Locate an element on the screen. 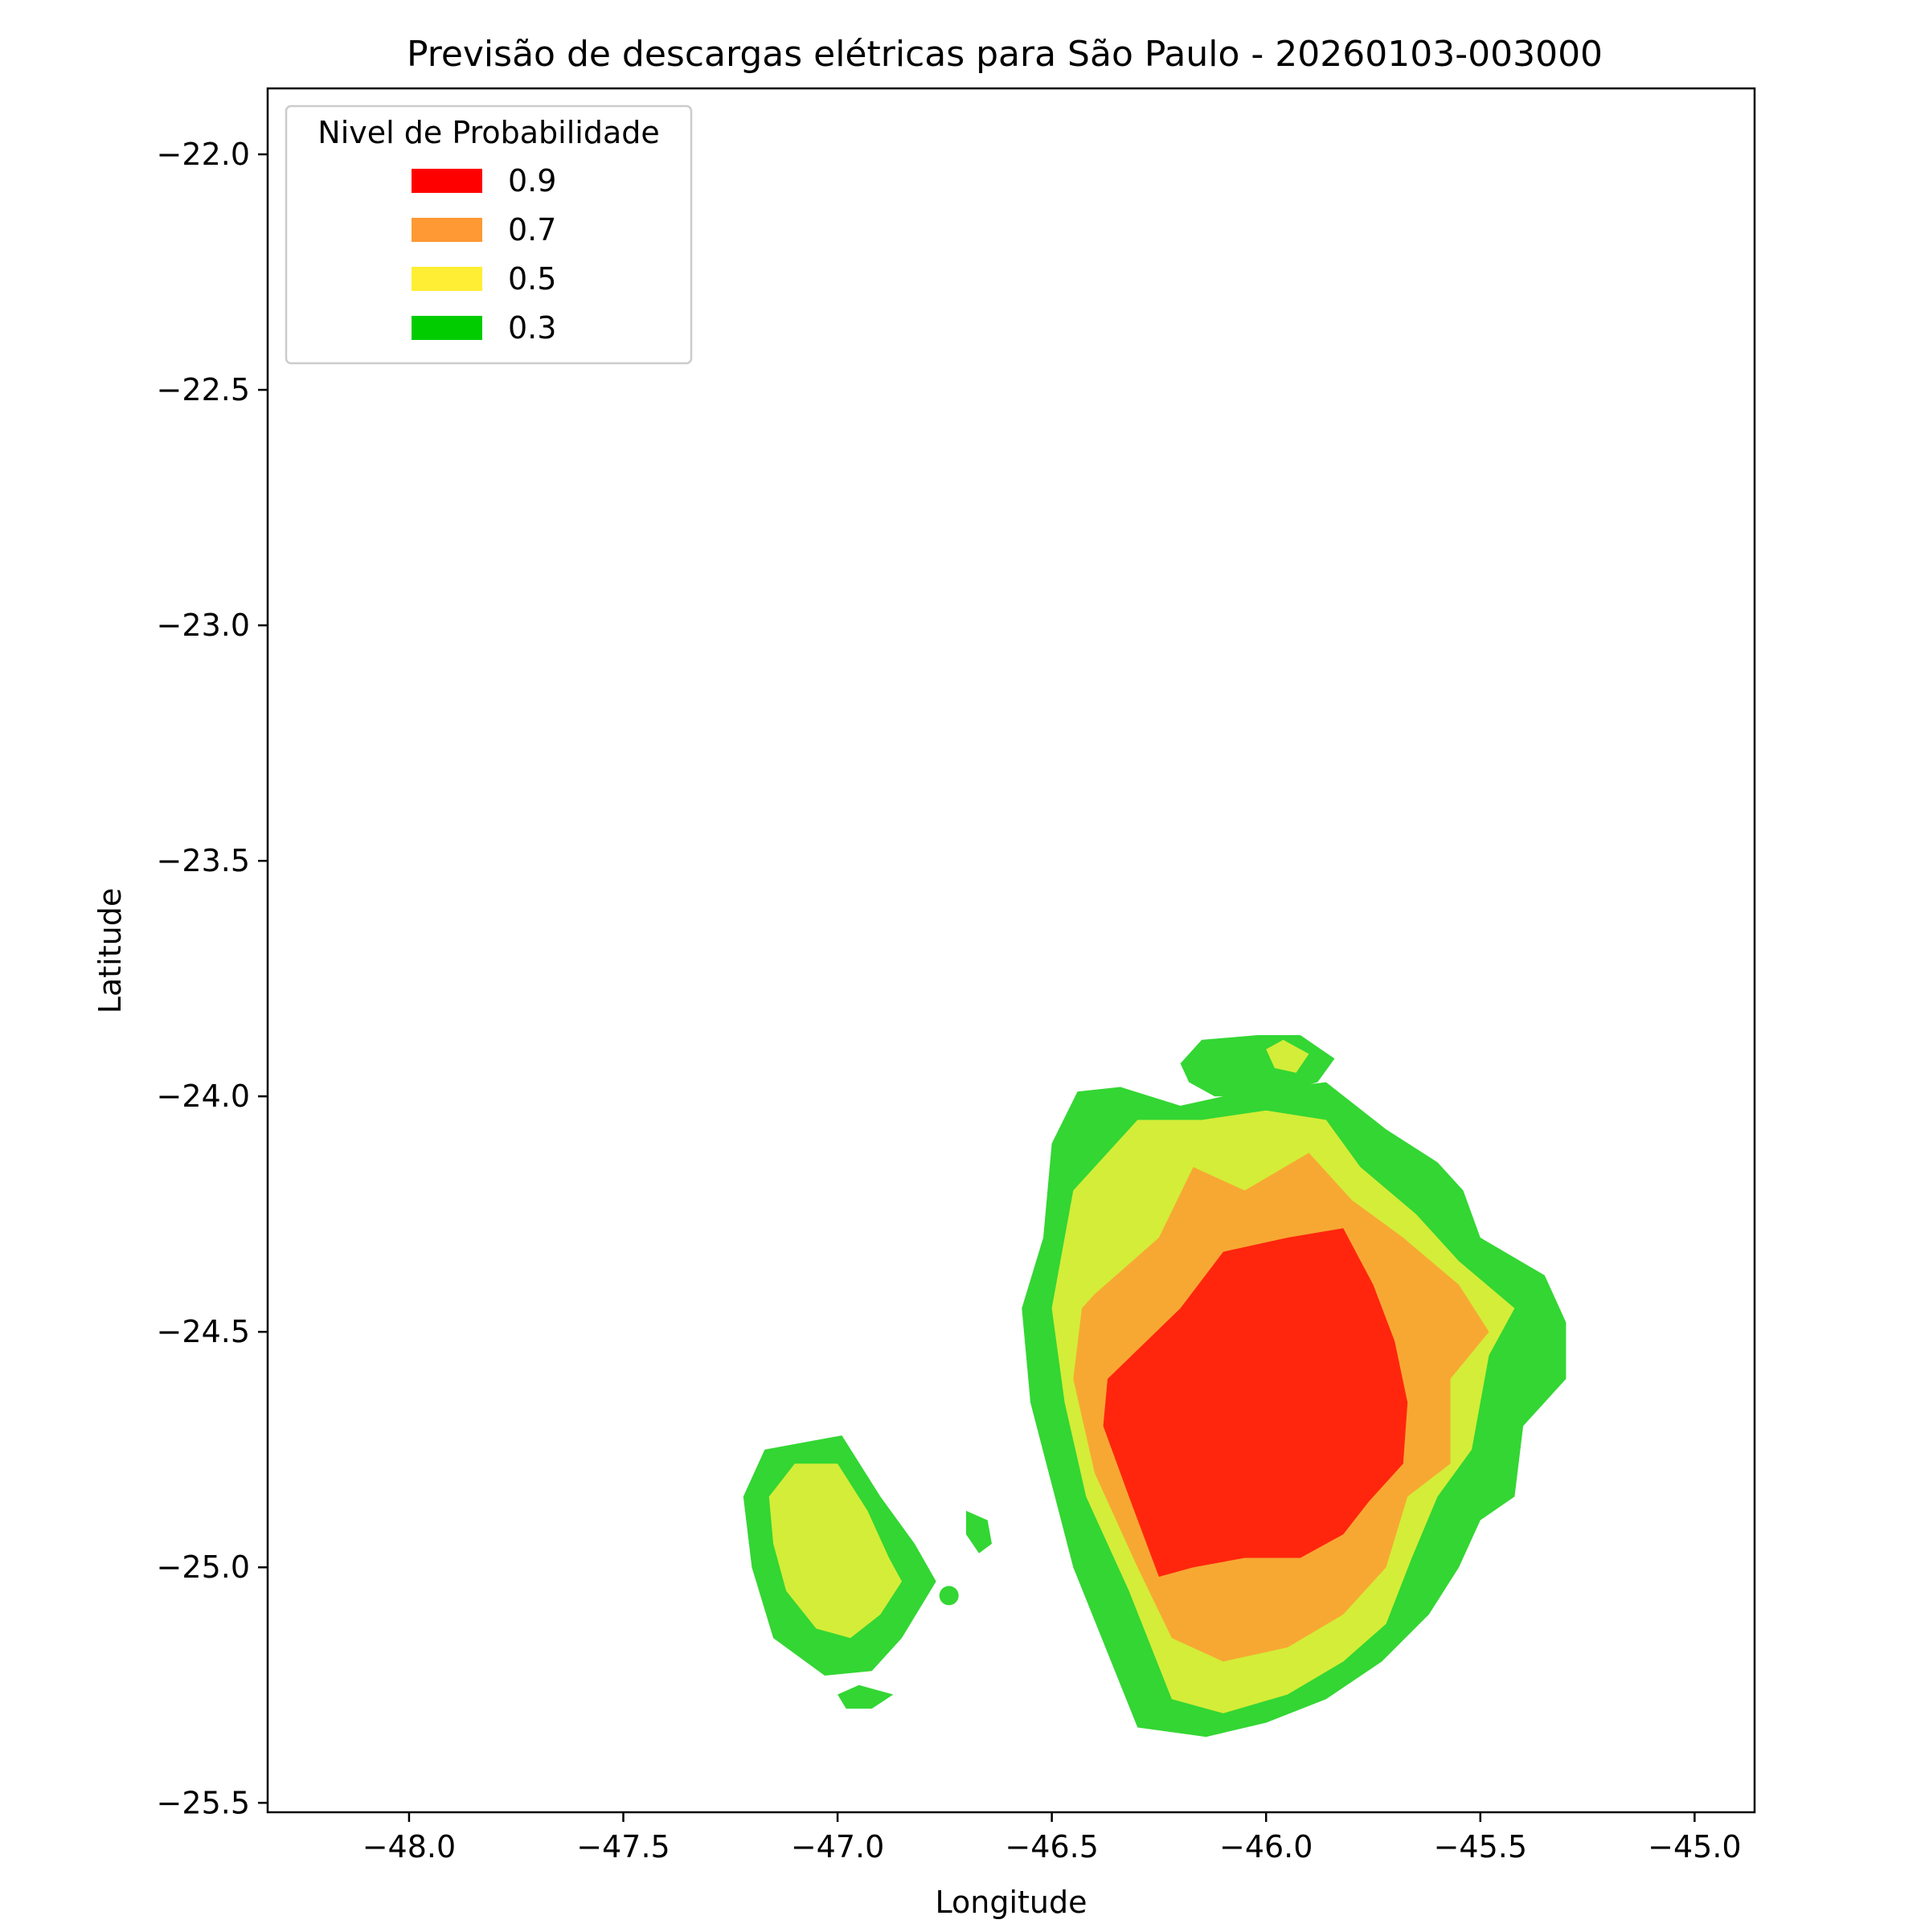 The height and width of the screenshot is (1932, 1929). legend-label: 0.7 is located at coordinates (532, 230).